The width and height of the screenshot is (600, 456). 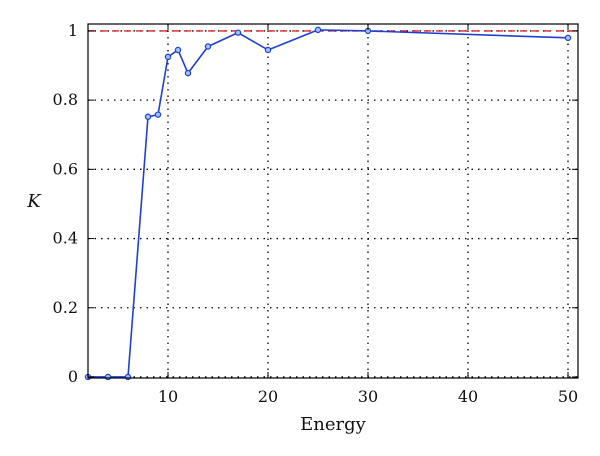 I want to click on y-tick-label: 1, so click(x=73, y=30).